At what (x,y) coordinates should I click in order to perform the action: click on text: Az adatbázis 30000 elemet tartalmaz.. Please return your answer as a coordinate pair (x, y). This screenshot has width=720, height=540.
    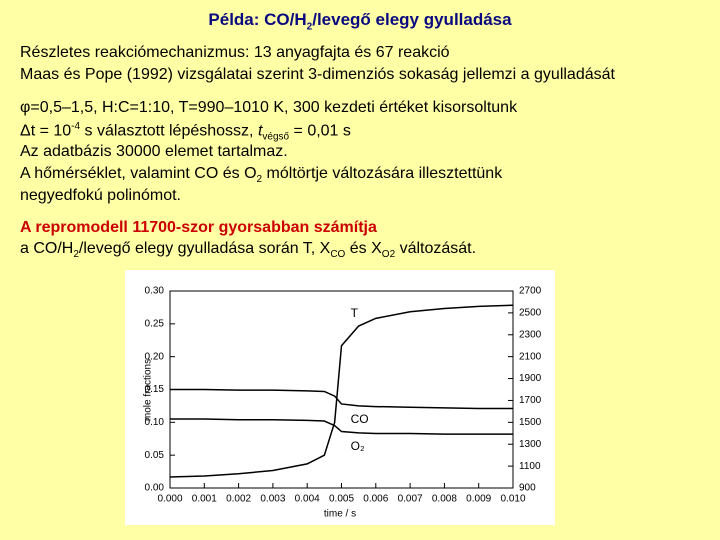
    Looking at the image, I should click on (154, 151).